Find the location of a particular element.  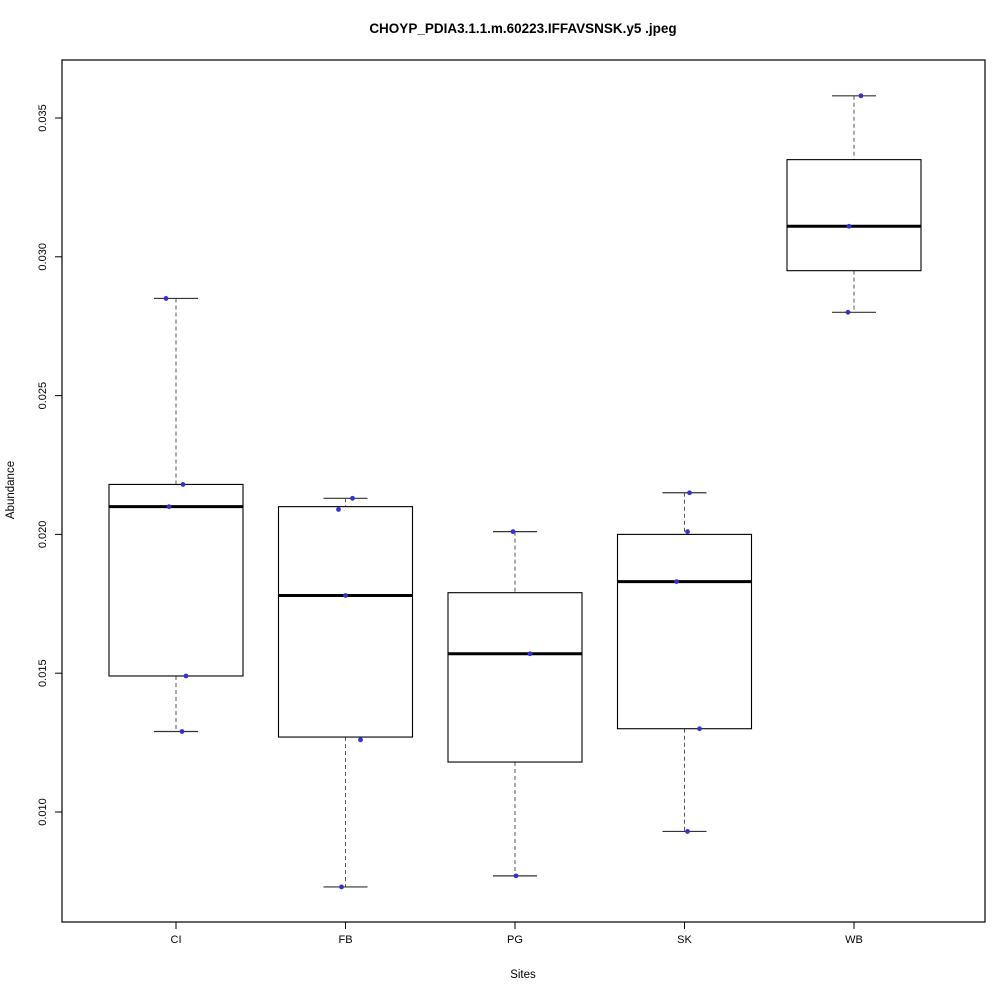

box-fb is located at coordinates (345, 692).